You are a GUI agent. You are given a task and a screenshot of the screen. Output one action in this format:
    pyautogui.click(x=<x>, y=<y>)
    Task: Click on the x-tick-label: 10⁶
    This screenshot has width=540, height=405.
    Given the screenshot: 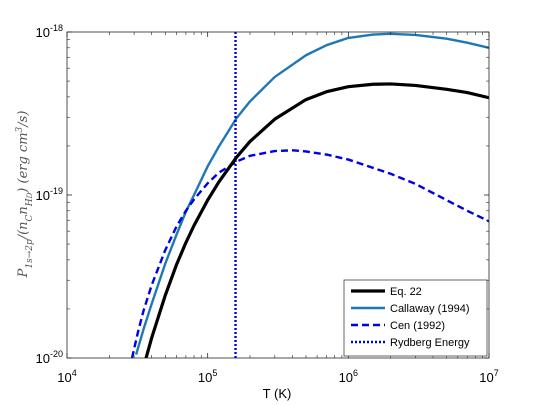 What is the action you would take?
    pyautogui.click(x=348, y=376)
    